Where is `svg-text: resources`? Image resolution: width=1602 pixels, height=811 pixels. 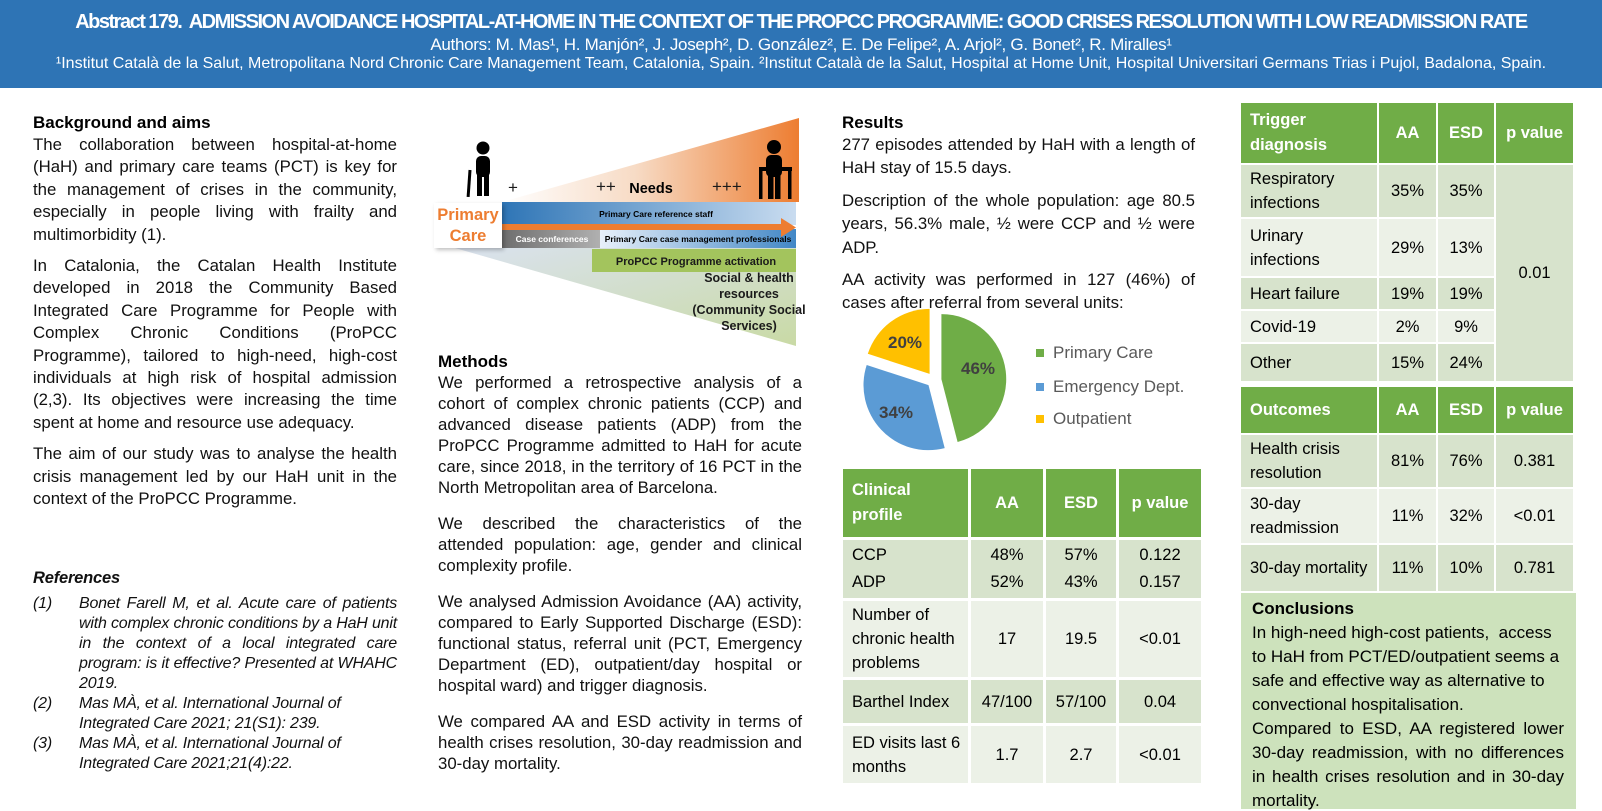
svg-text: resources is located at coordinates (749, 294).